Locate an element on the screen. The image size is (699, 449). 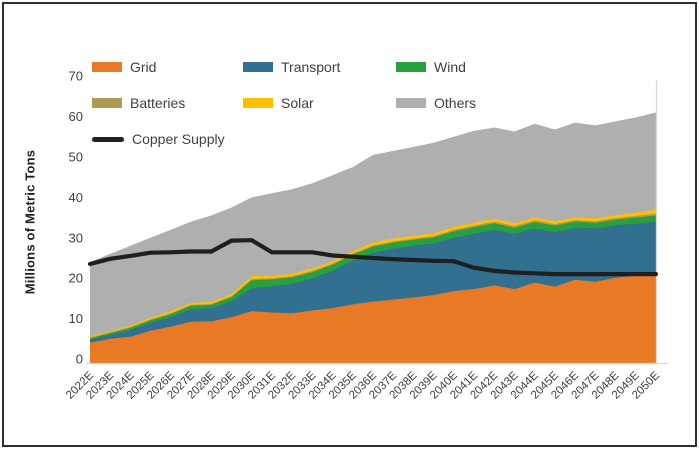
legend-item-copper-supply: Copper Supply is located at coordinates (158, 139).